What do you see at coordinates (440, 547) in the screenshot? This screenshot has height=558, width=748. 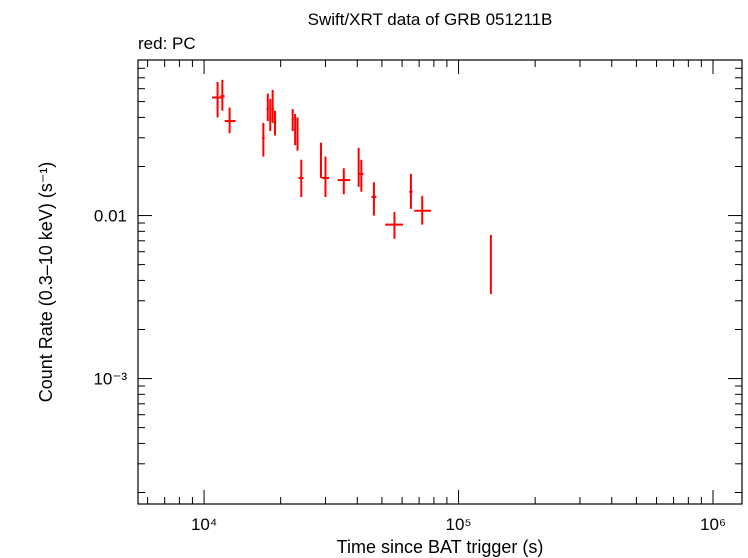 I see `x-axis-label: Time since BAT trigger (s)` at bounding box center [440, 547].